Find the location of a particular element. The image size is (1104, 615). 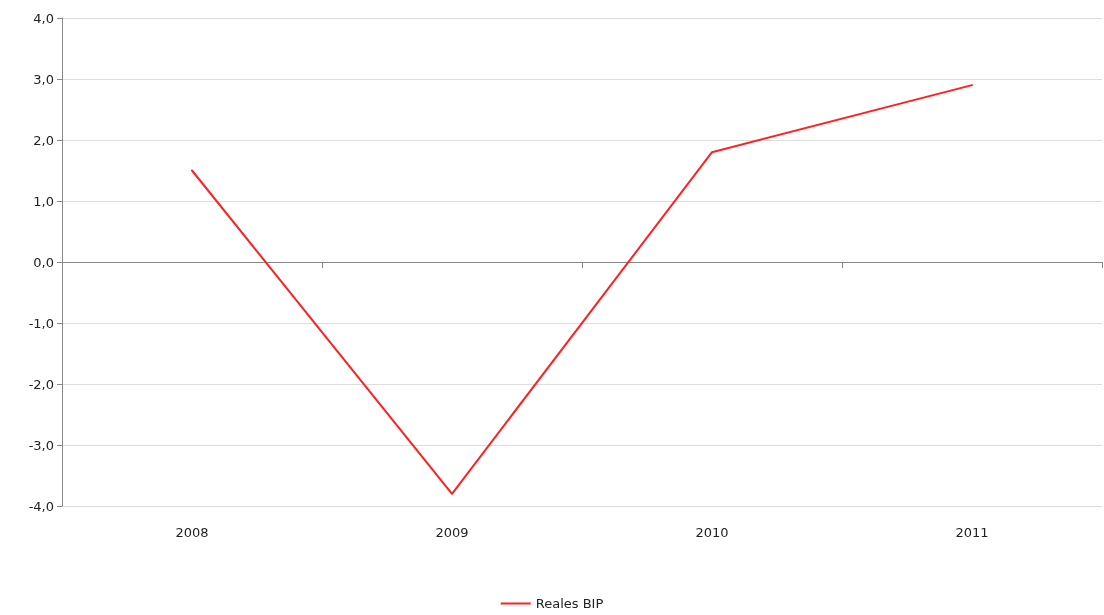

y-tick-label: -3,0 is located at coordinates (41, 445).